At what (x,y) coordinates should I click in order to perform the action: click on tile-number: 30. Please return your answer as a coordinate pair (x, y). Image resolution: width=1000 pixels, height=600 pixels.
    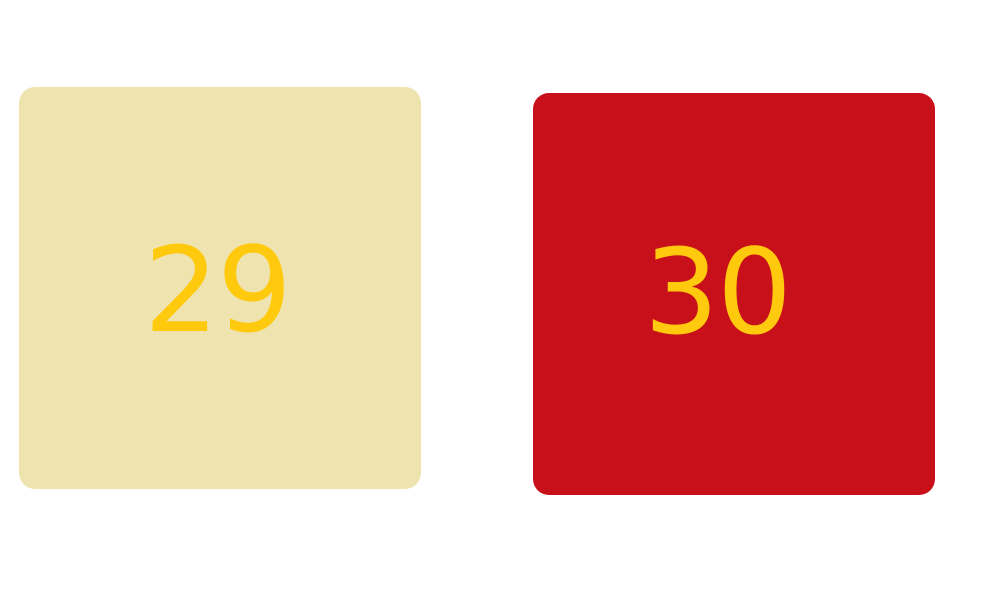
    Looking at the image, I should click on (717, 292).